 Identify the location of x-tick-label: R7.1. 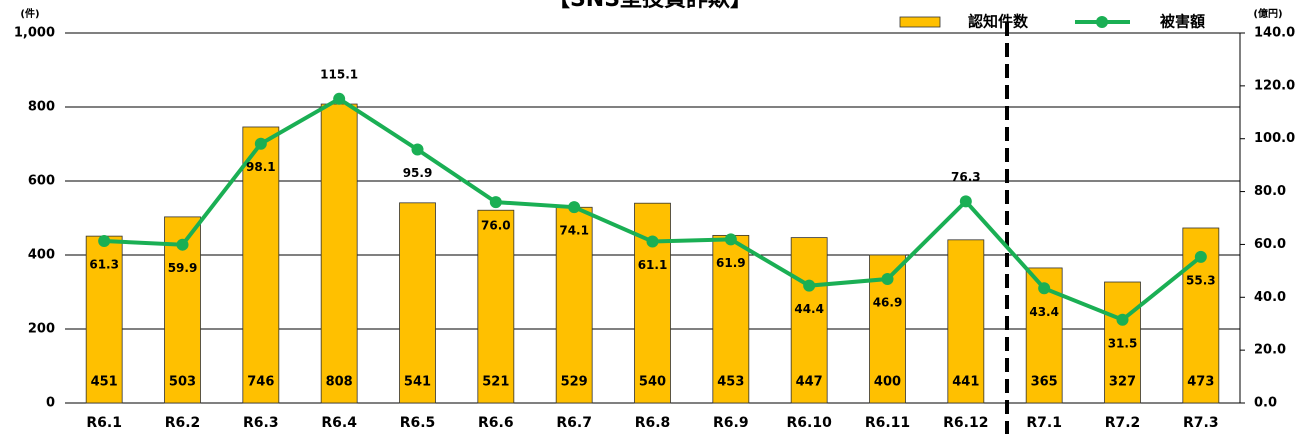
(1044, 423).